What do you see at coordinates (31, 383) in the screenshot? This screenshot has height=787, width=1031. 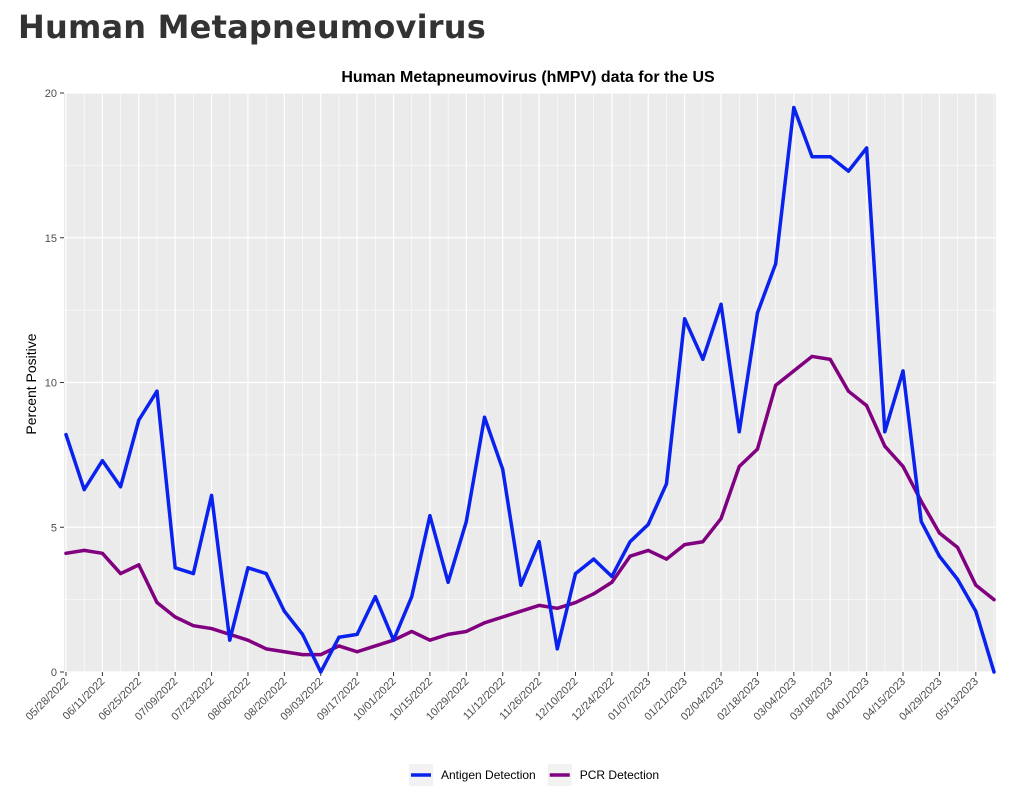 I see `y-axis-label: Percent Positive` at bounding box center [31, 383].